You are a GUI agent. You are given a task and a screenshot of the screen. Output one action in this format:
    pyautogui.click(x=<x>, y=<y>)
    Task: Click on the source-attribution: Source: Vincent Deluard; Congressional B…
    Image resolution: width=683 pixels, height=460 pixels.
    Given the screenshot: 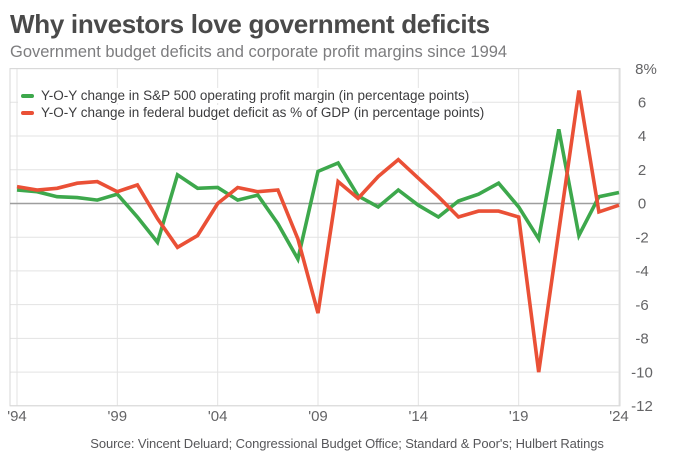 What is the action you would take?
    pyautogui.click(x=347, y=443)
    